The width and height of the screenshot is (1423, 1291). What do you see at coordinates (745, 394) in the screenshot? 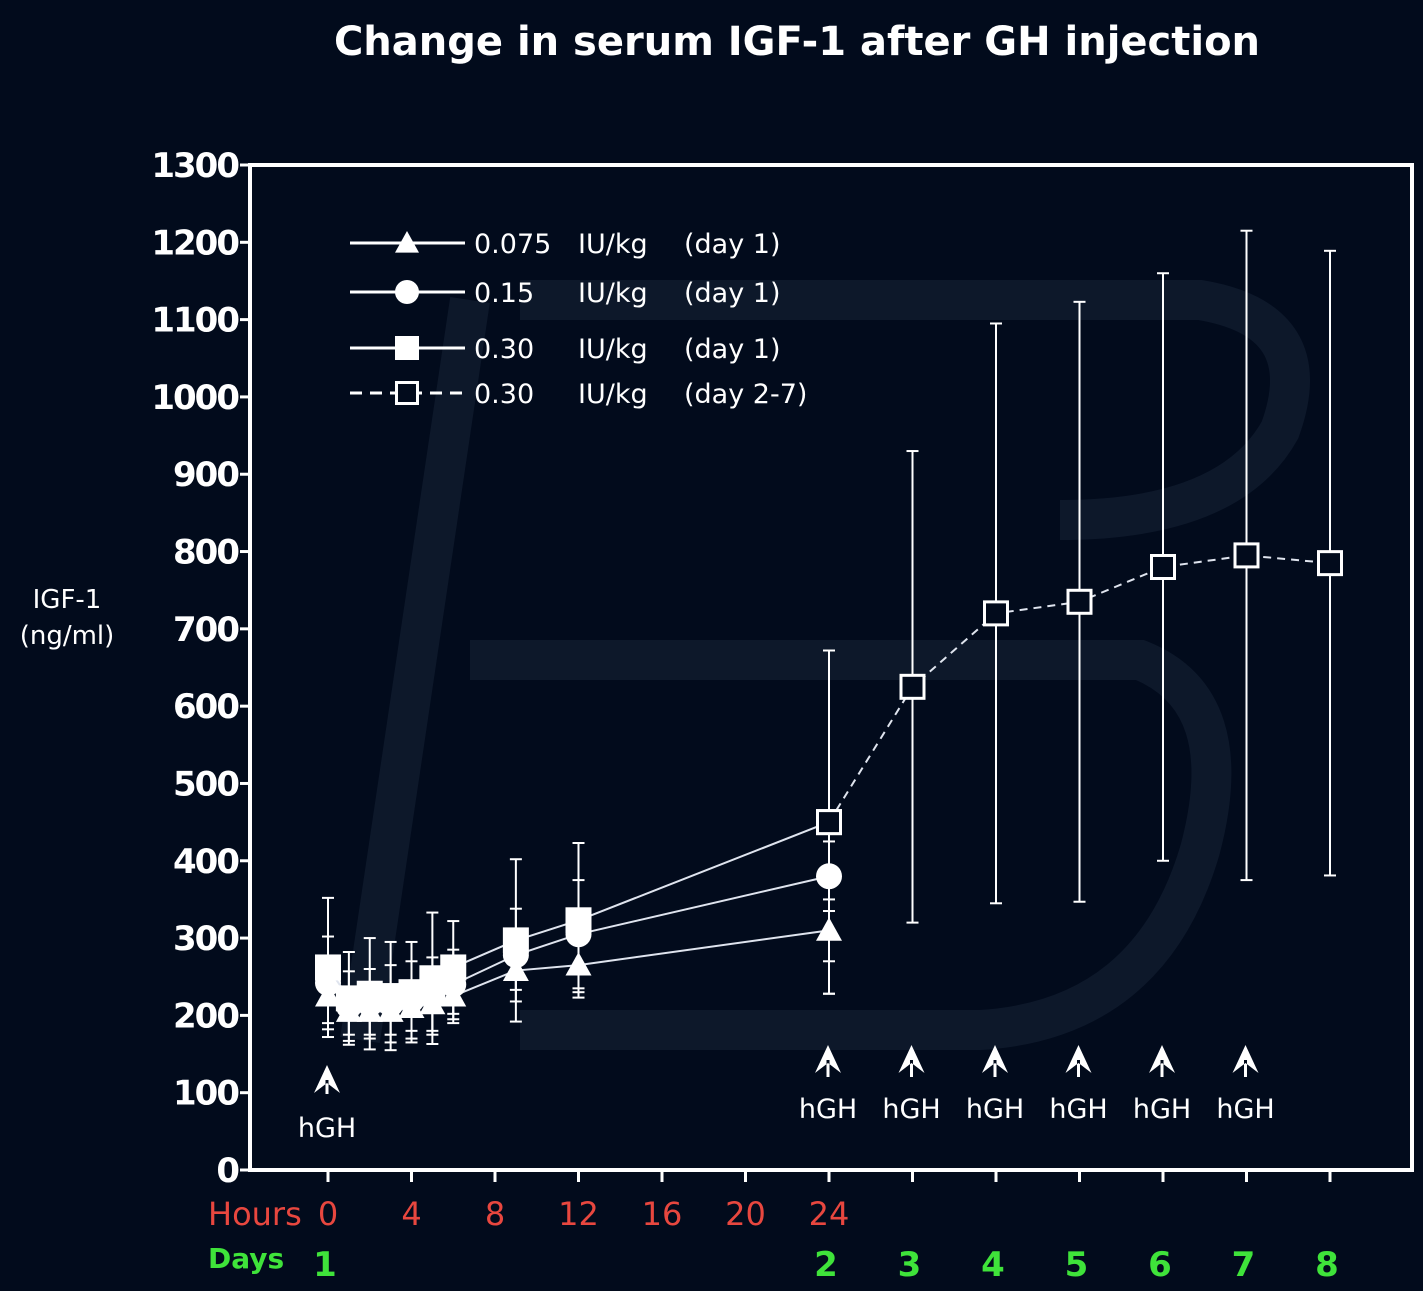
I see `legend-period: (day 2-7)` at bounding box center [745, 394].